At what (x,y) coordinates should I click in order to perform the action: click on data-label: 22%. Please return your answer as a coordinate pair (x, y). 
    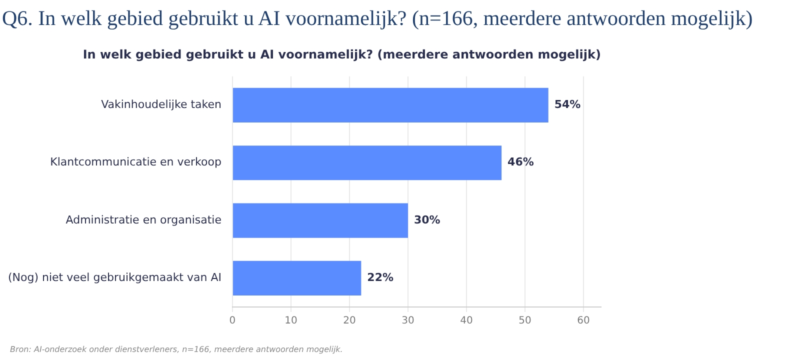
    Looking at the image, I should click on (380, 277).